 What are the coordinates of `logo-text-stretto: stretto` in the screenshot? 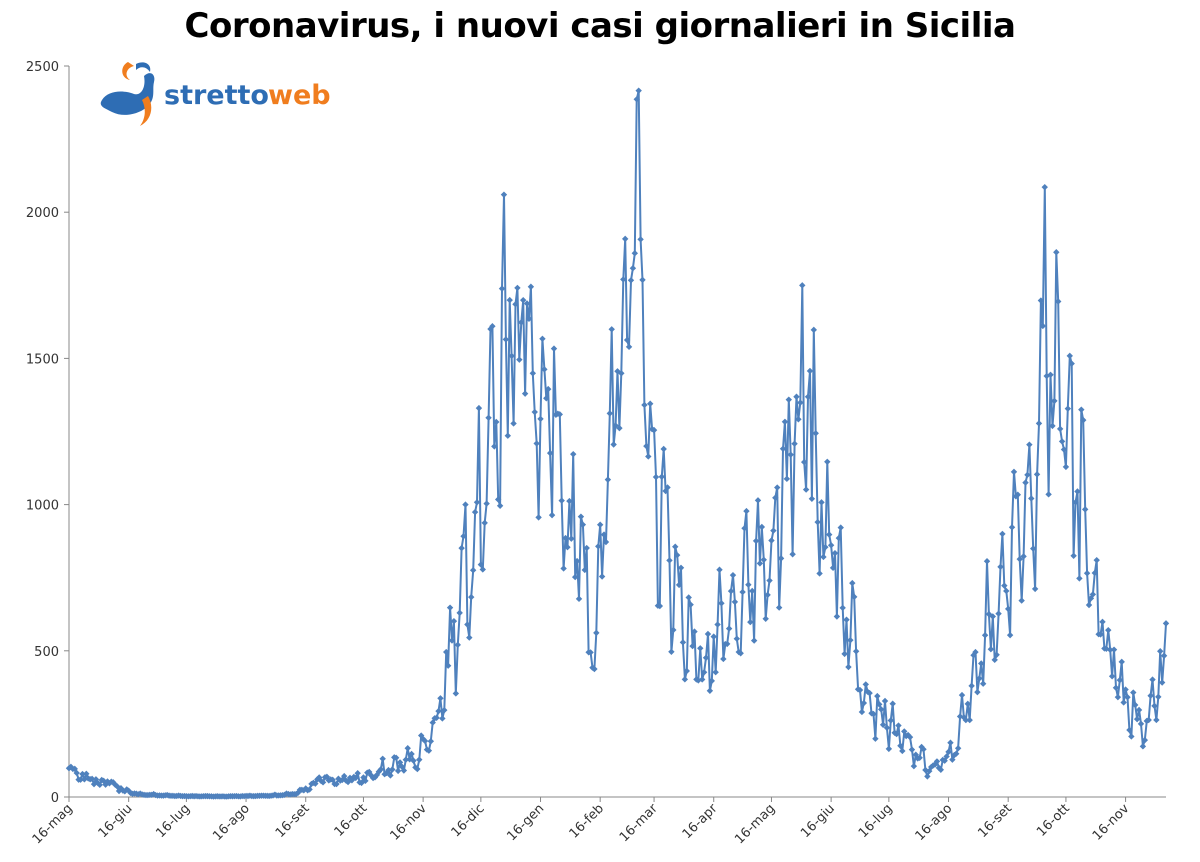 It's located at (216, 95).